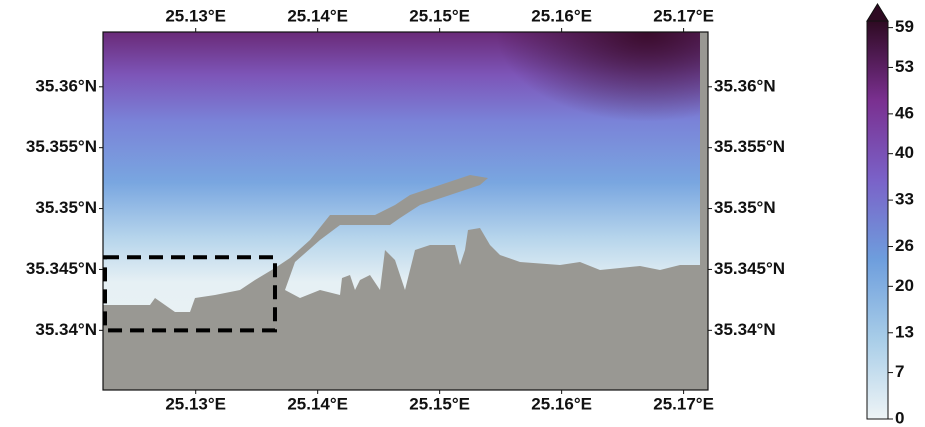  Describe the element at coordinates (904, 26) in the screenshot. I see `colorbar-tick-label: 59` at that location.